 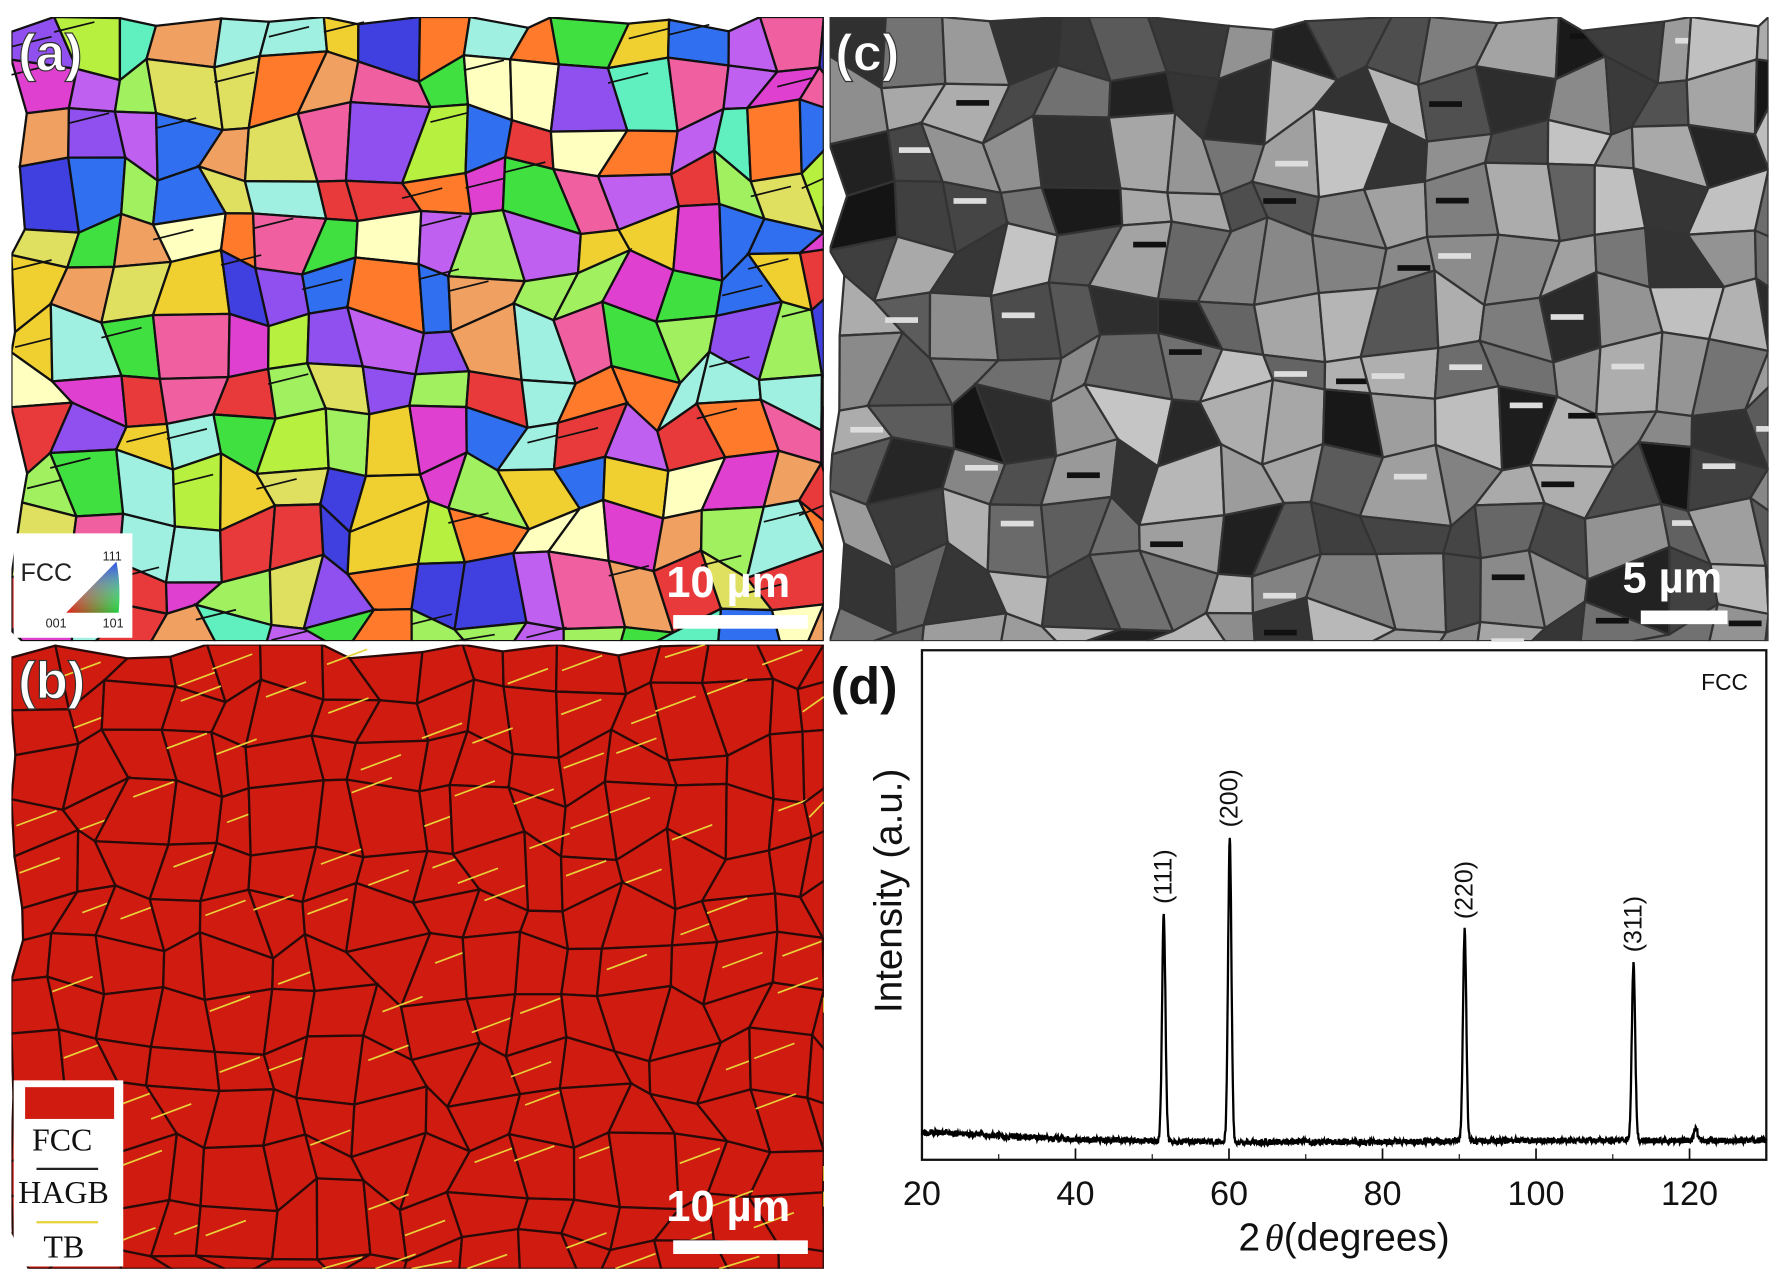 What do you see at coordinates (1535, 1194) in the screenshot?
I see `x-tick-label: 100` at bounding box center [1535, 1194].